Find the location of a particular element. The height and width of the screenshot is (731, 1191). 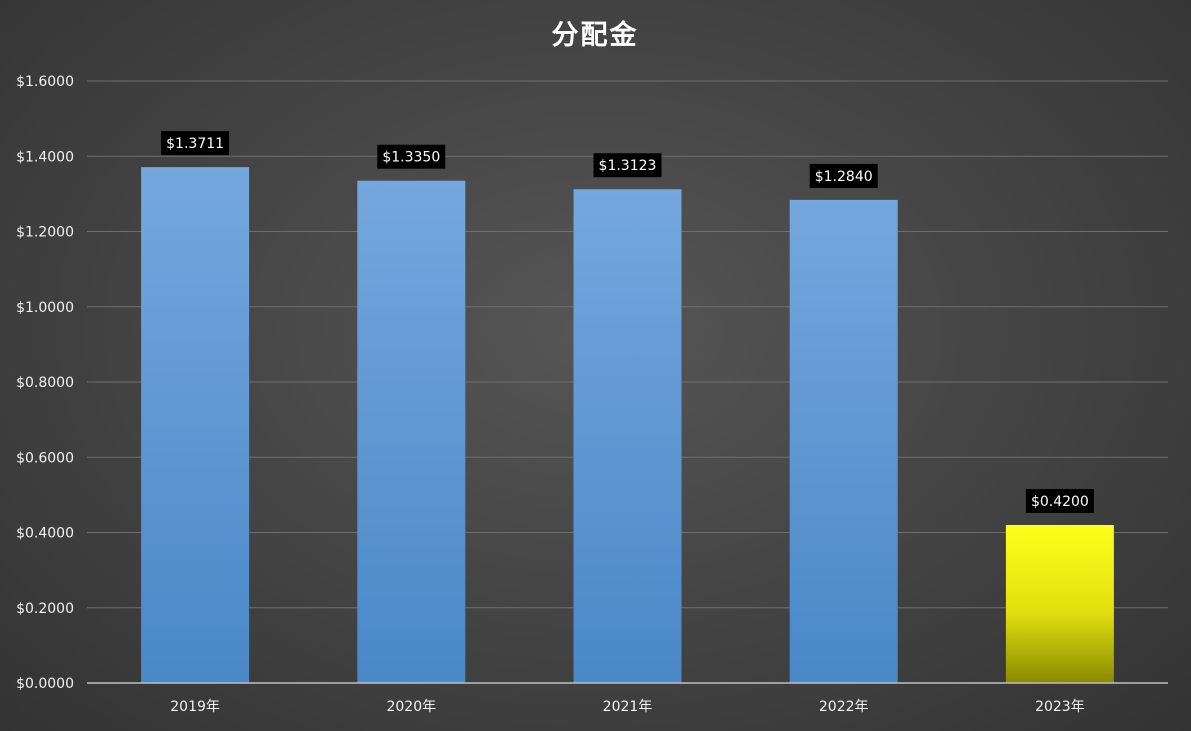

data-label: $1.3350 is located at coordinates (411, 158).